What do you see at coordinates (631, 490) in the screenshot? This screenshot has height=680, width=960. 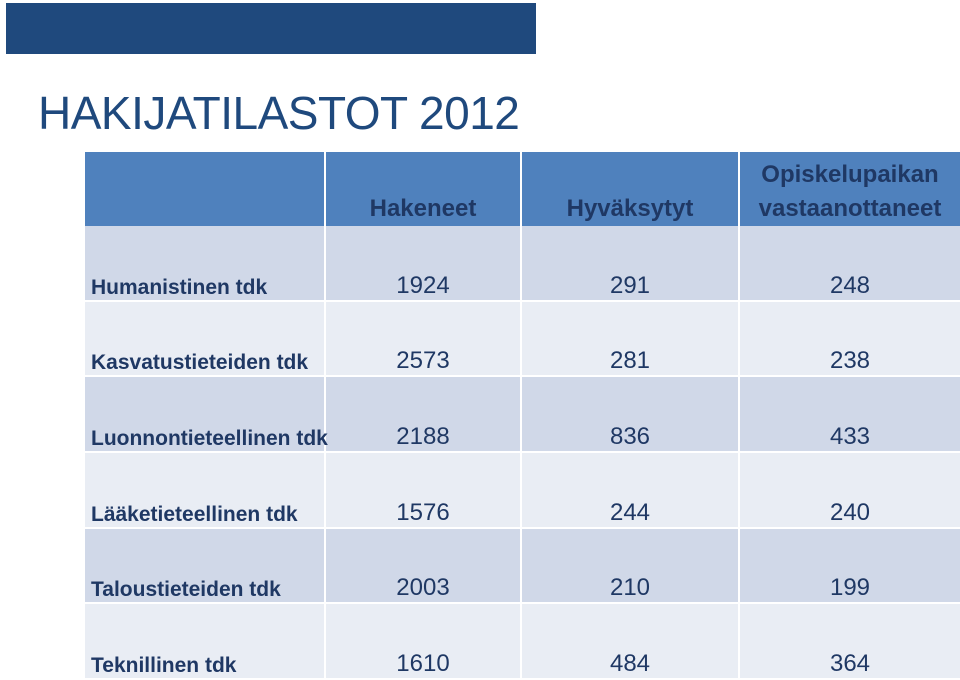 I see `cell-hyvaksytyt: 244` at bounding box center [631, 490].